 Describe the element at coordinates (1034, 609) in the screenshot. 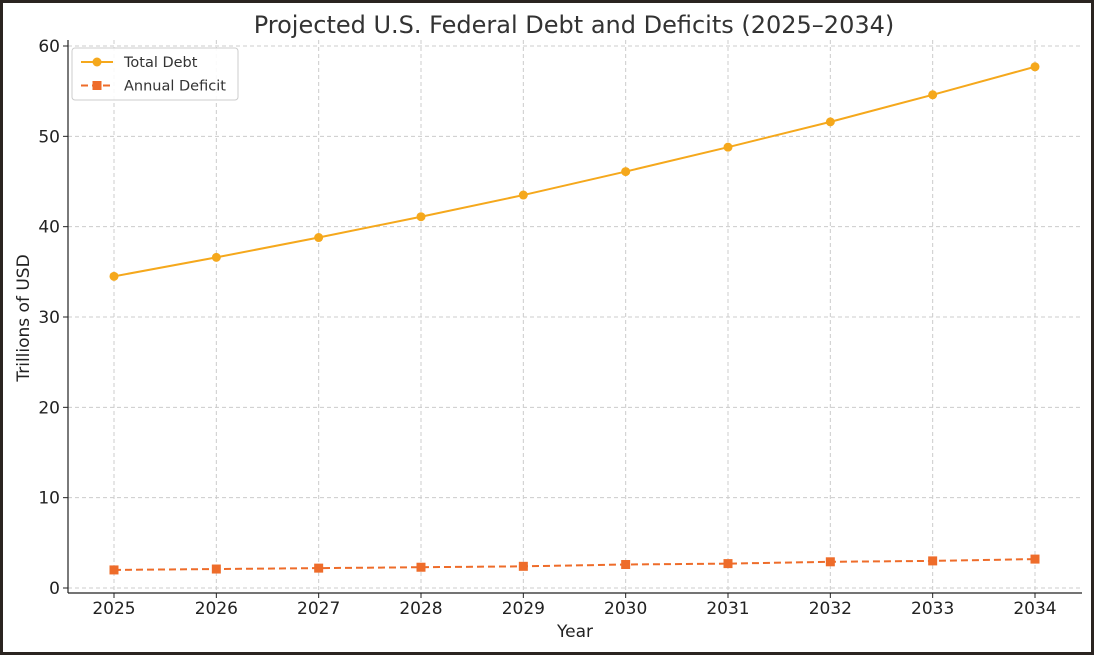

I see `x-tick-label: 2034` at that location.